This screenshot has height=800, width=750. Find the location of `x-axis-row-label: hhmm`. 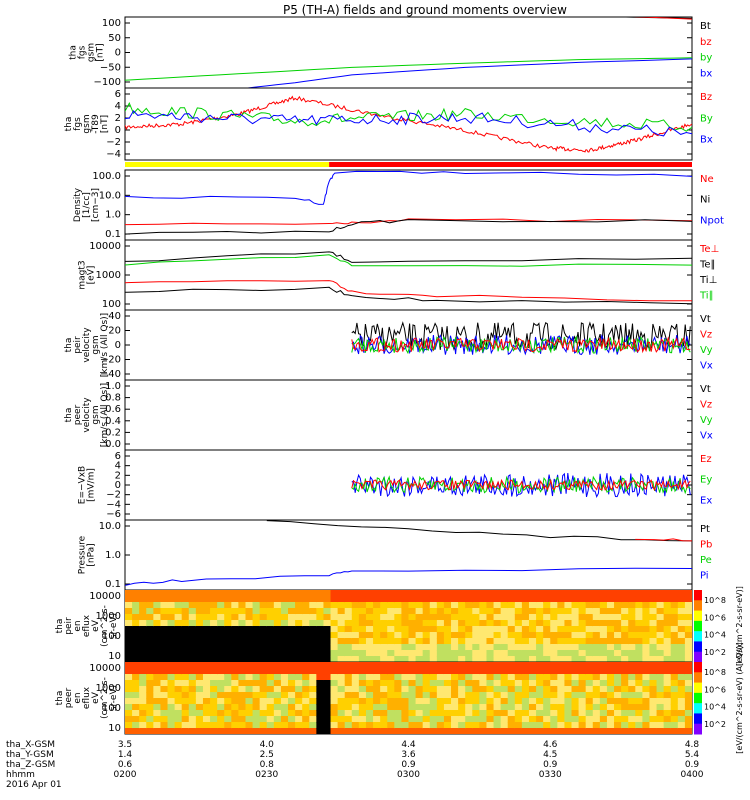

x-axis-row-label: hhmm is located at coordinates (20, 775).